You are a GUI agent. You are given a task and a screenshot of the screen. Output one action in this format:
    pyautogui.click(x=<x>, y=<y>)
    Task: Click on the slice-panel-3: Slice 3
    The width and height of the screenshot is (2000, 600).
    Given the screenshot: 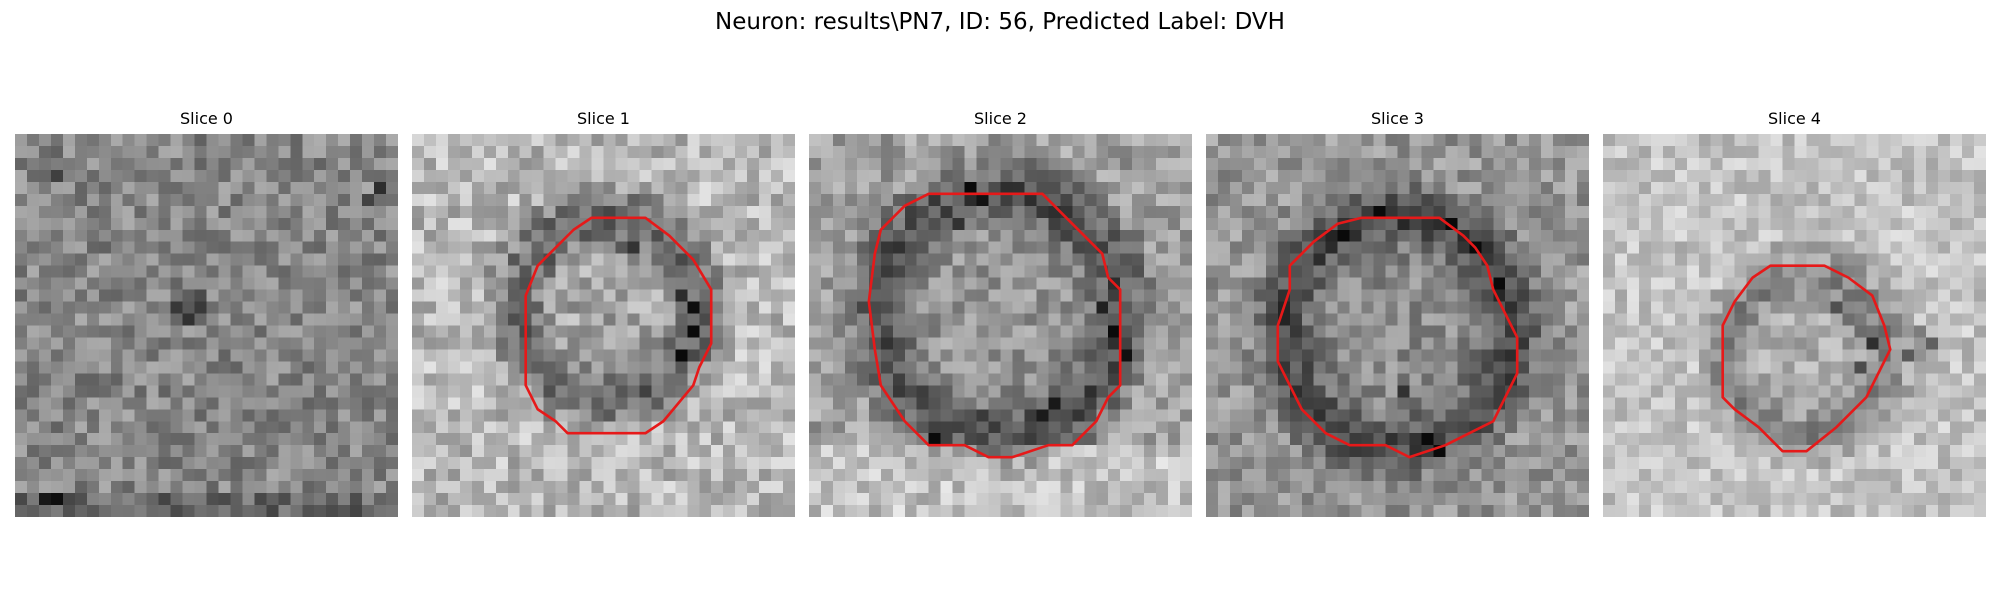 What is the action you would take?
    pyautogui.click(x=1397, y=313)
    